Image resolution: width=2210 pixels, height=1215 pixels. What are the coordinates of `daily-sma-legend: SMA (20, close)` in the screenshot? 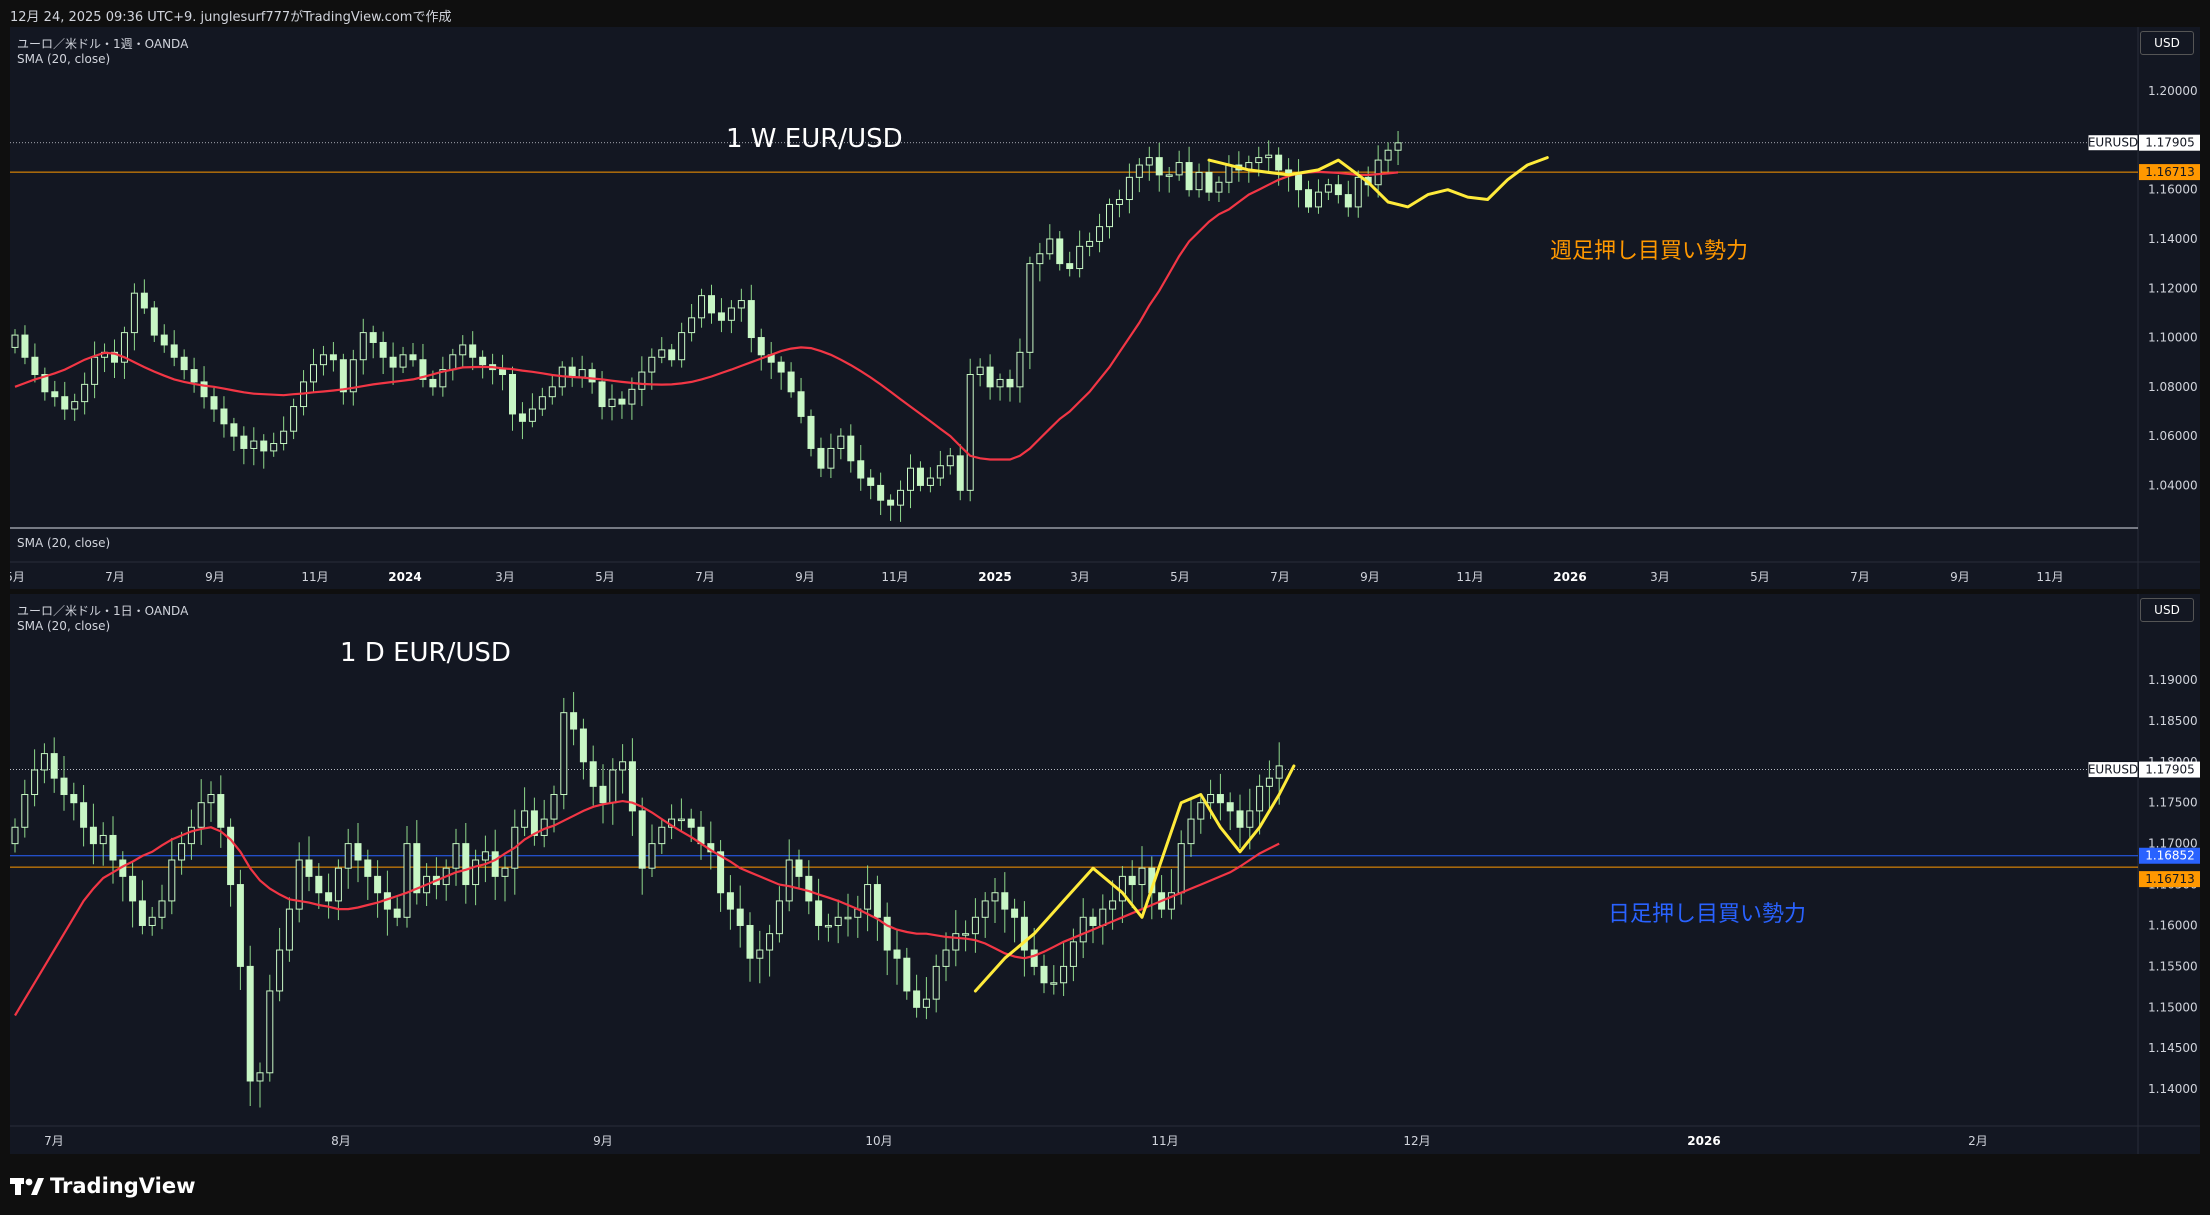 It's located at (64, 626).